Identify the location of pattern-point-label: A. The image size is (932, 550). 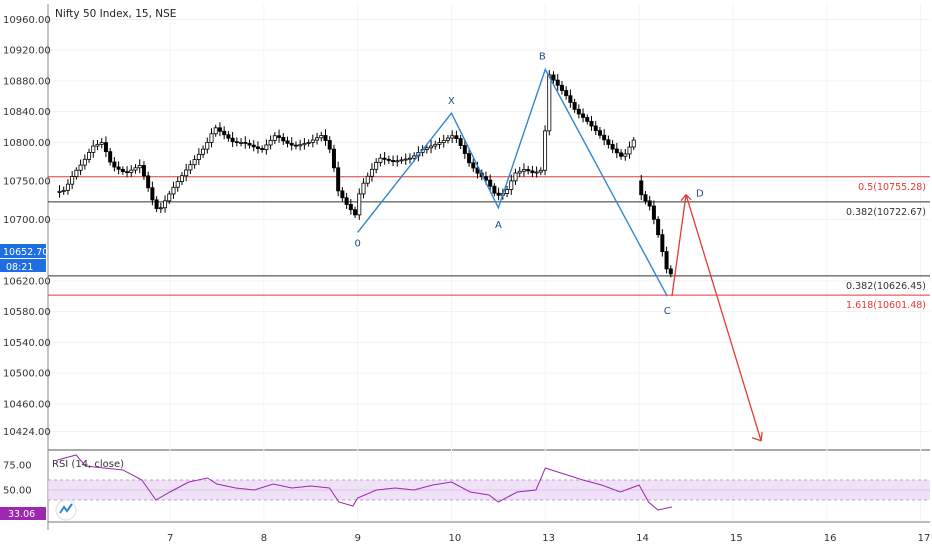
(498, 225).